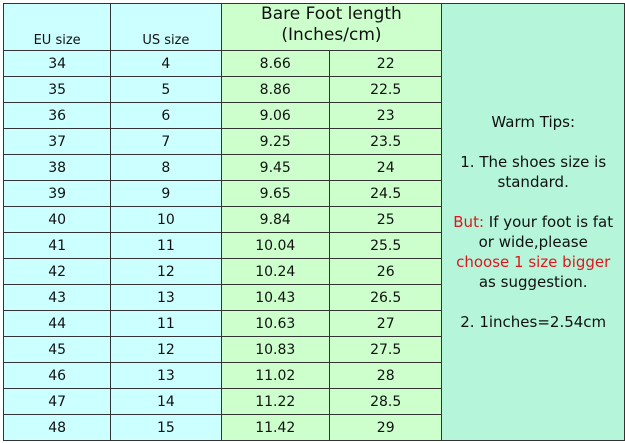 The width and height of the screenshot is (625, 443). I want to click on cell-us-size: 14, so click(166, 401).